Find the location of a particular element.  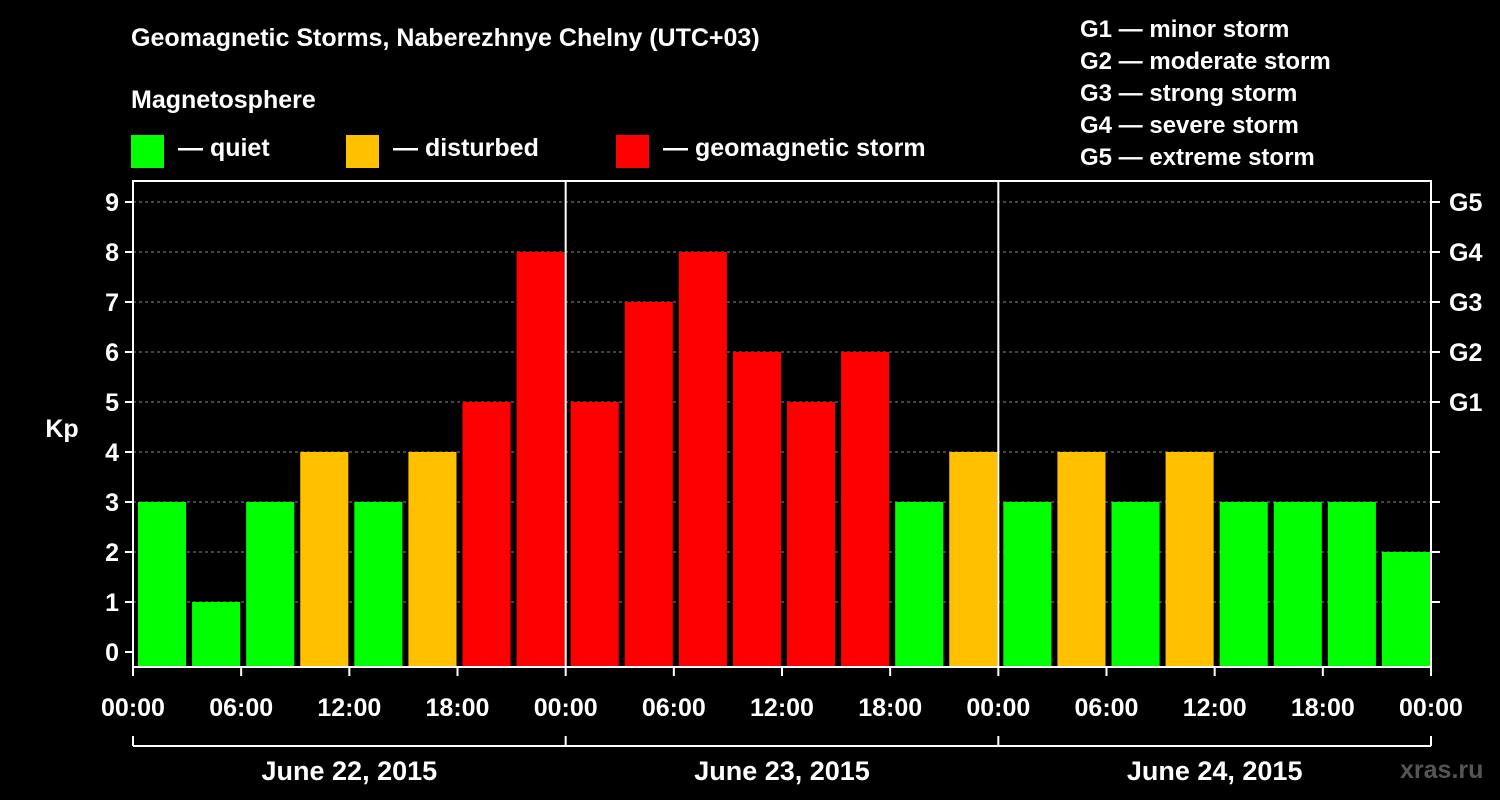

legend-label-quiet: — quiet is located at coordinates (224, 148).